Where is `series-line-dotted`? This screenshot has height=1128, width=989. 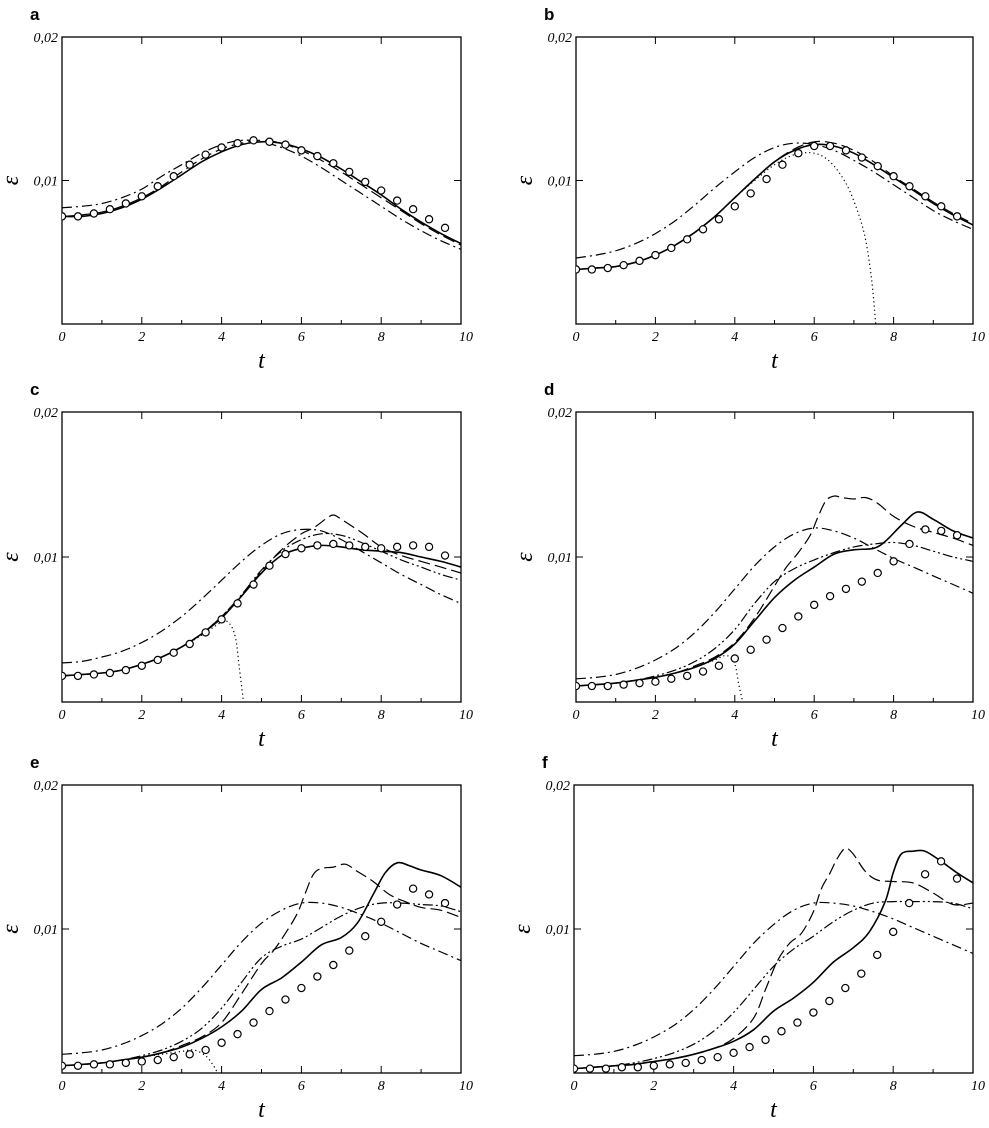
series-line-dotted is located at coordinates (726, 238).